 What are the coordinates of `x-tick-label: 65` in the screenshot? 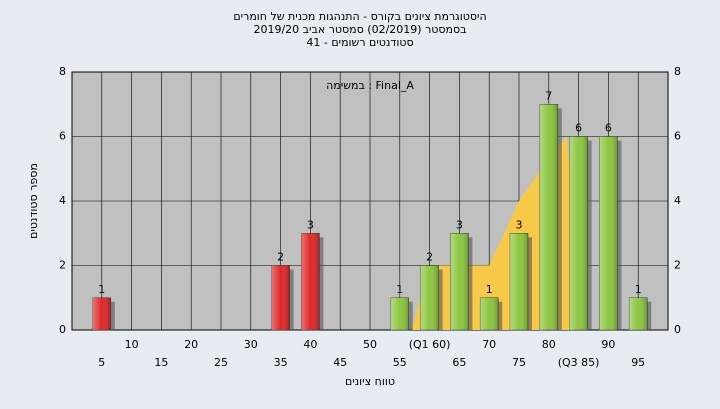 It's located at (459, 362).